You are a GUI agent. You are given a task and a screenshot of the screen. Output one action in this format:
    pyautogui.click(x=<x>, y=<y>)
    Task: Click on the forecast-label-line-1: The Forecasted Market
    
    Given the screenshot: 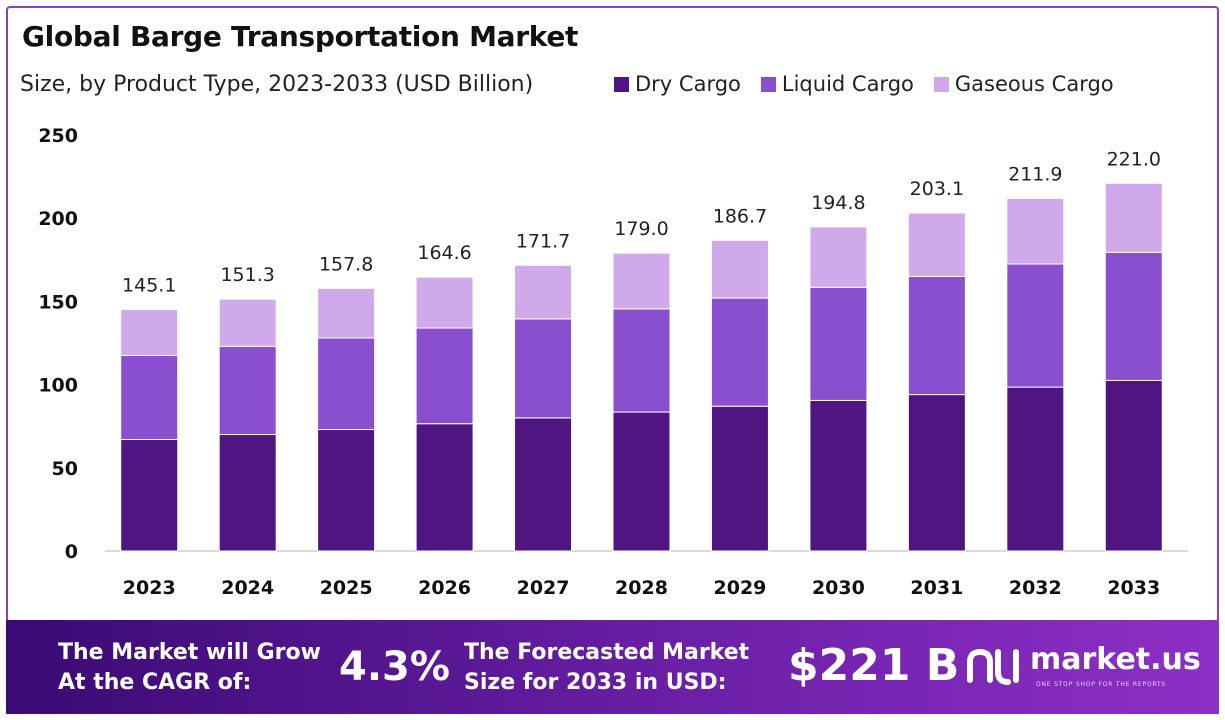 What is the action you would take?
    pyautogui.click(x=607, y=652)
    